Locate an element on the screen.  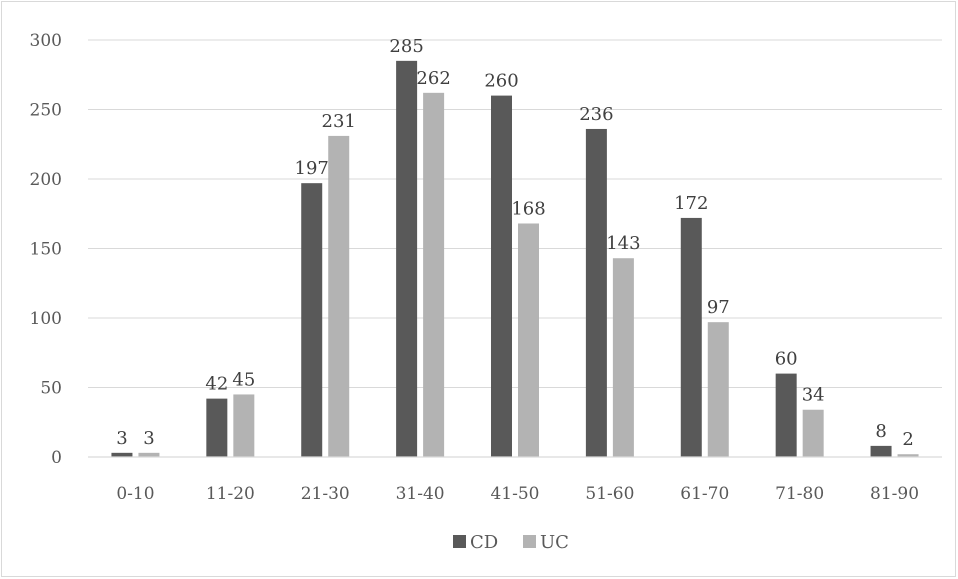
x-tick-label: 41-50 is located at coordinates (514, 494).